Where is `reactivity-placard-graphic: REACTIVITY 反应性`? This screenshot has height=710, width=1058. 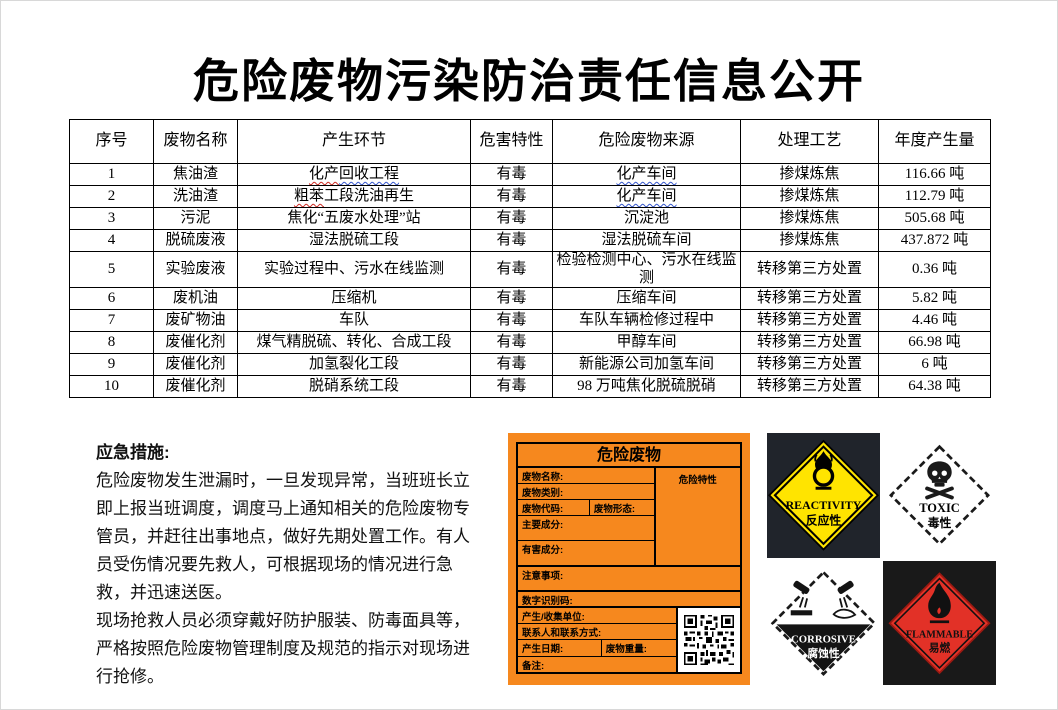 reactivity-placard-graphic: REACTIVITY 反应性 is located at coordinates (823, 495).